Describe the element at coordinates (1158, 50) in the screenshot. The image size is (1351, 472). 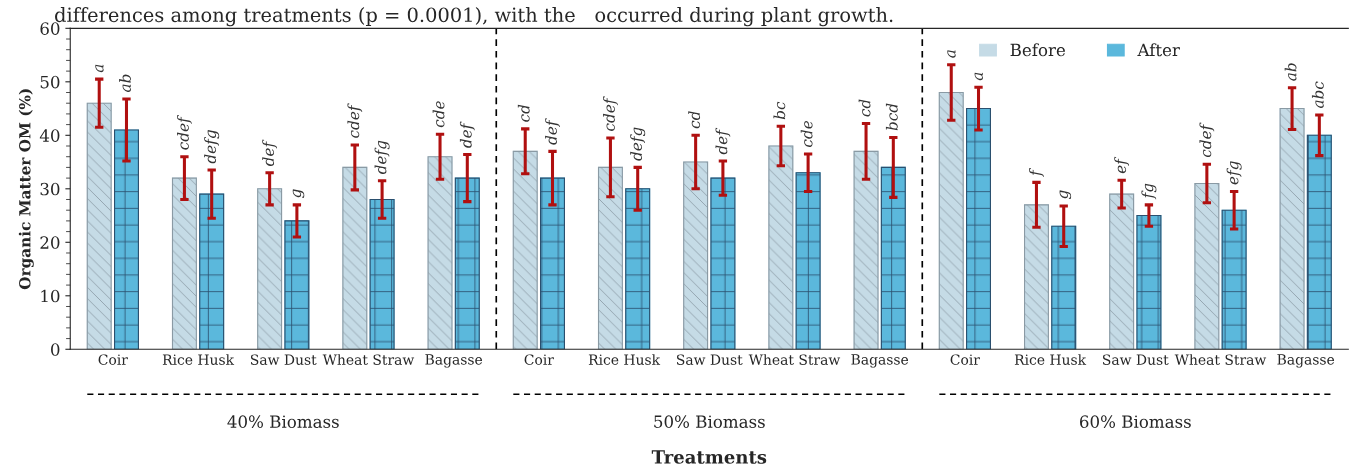
I see `legend-label: After` at that location.